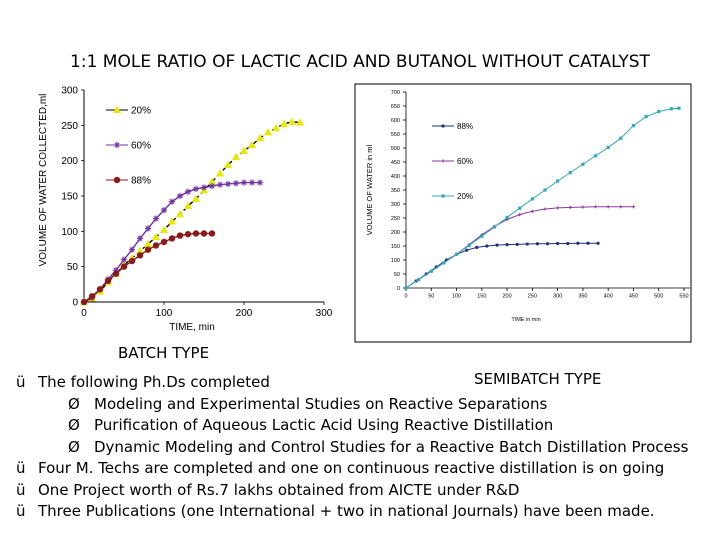 The image size is (720, 540). I want to click on x-tick-label: 100, so click(164, 313).